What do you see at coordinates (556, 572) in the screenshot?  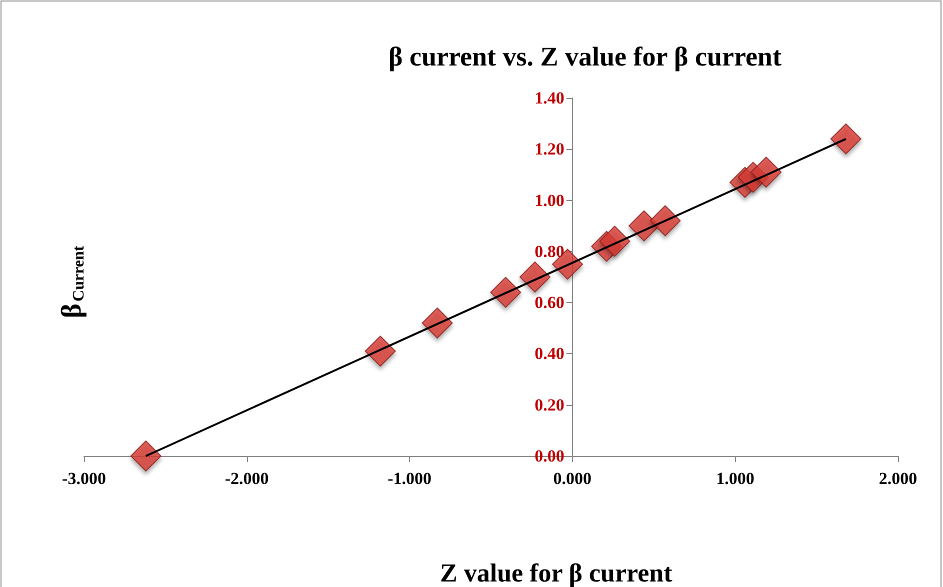 I see `x-axis-title: Z value for β current` at bounding box center [556, 572].